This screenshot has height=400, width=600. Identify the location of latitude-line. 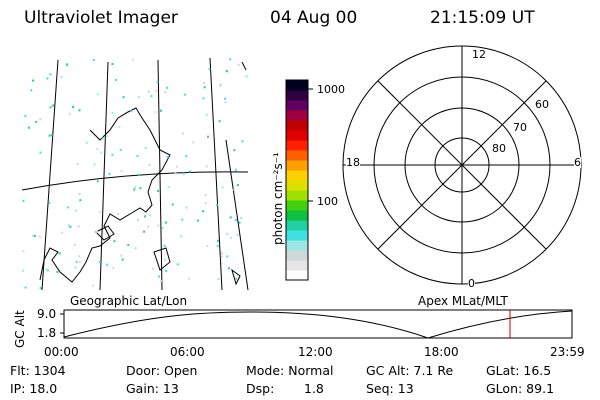
(135, 181).